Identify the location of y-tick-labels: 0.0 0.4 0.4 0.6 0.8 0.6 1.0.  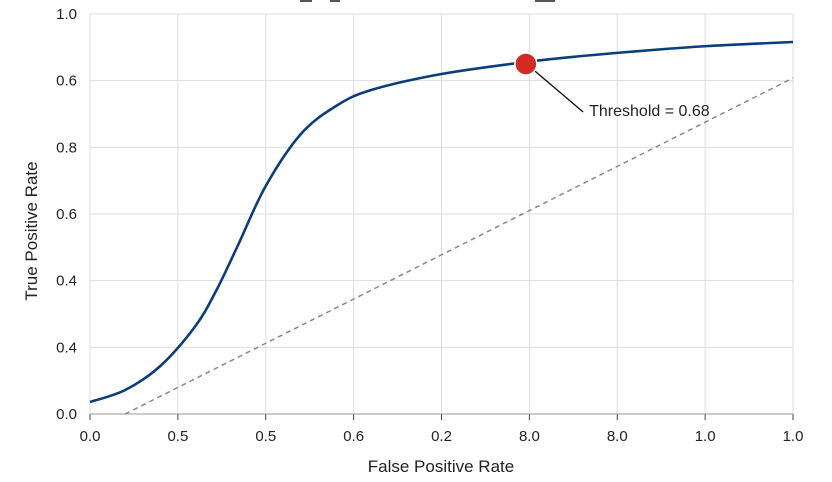
(66, 214).